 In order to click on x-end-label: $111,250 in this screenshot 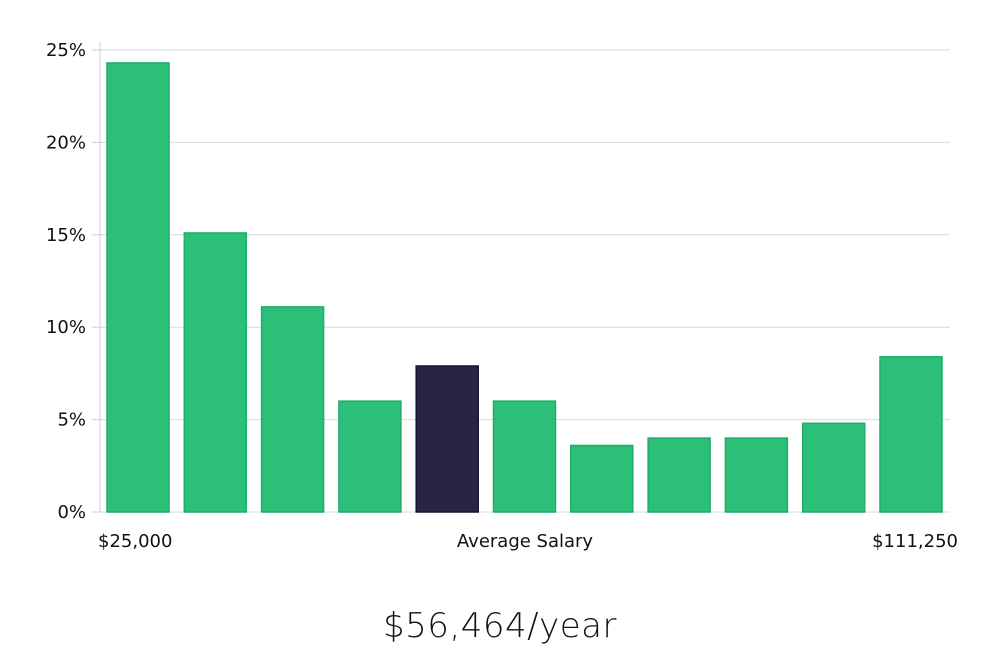, I will do `click(915, 541)`.